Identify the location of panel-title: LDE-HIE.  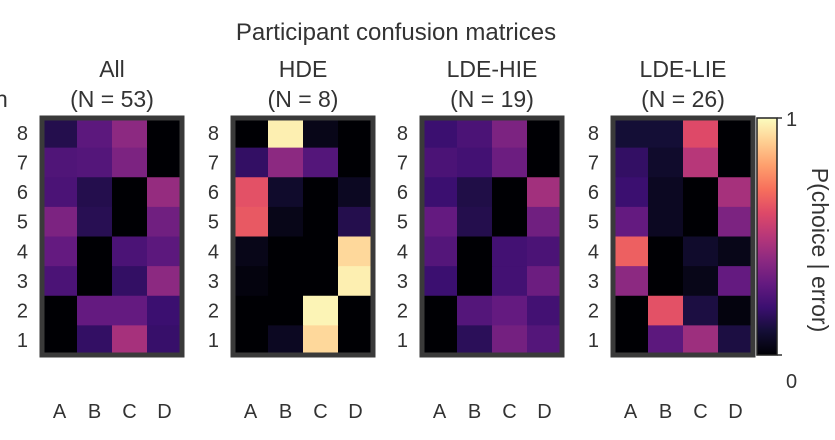
(492, 69).